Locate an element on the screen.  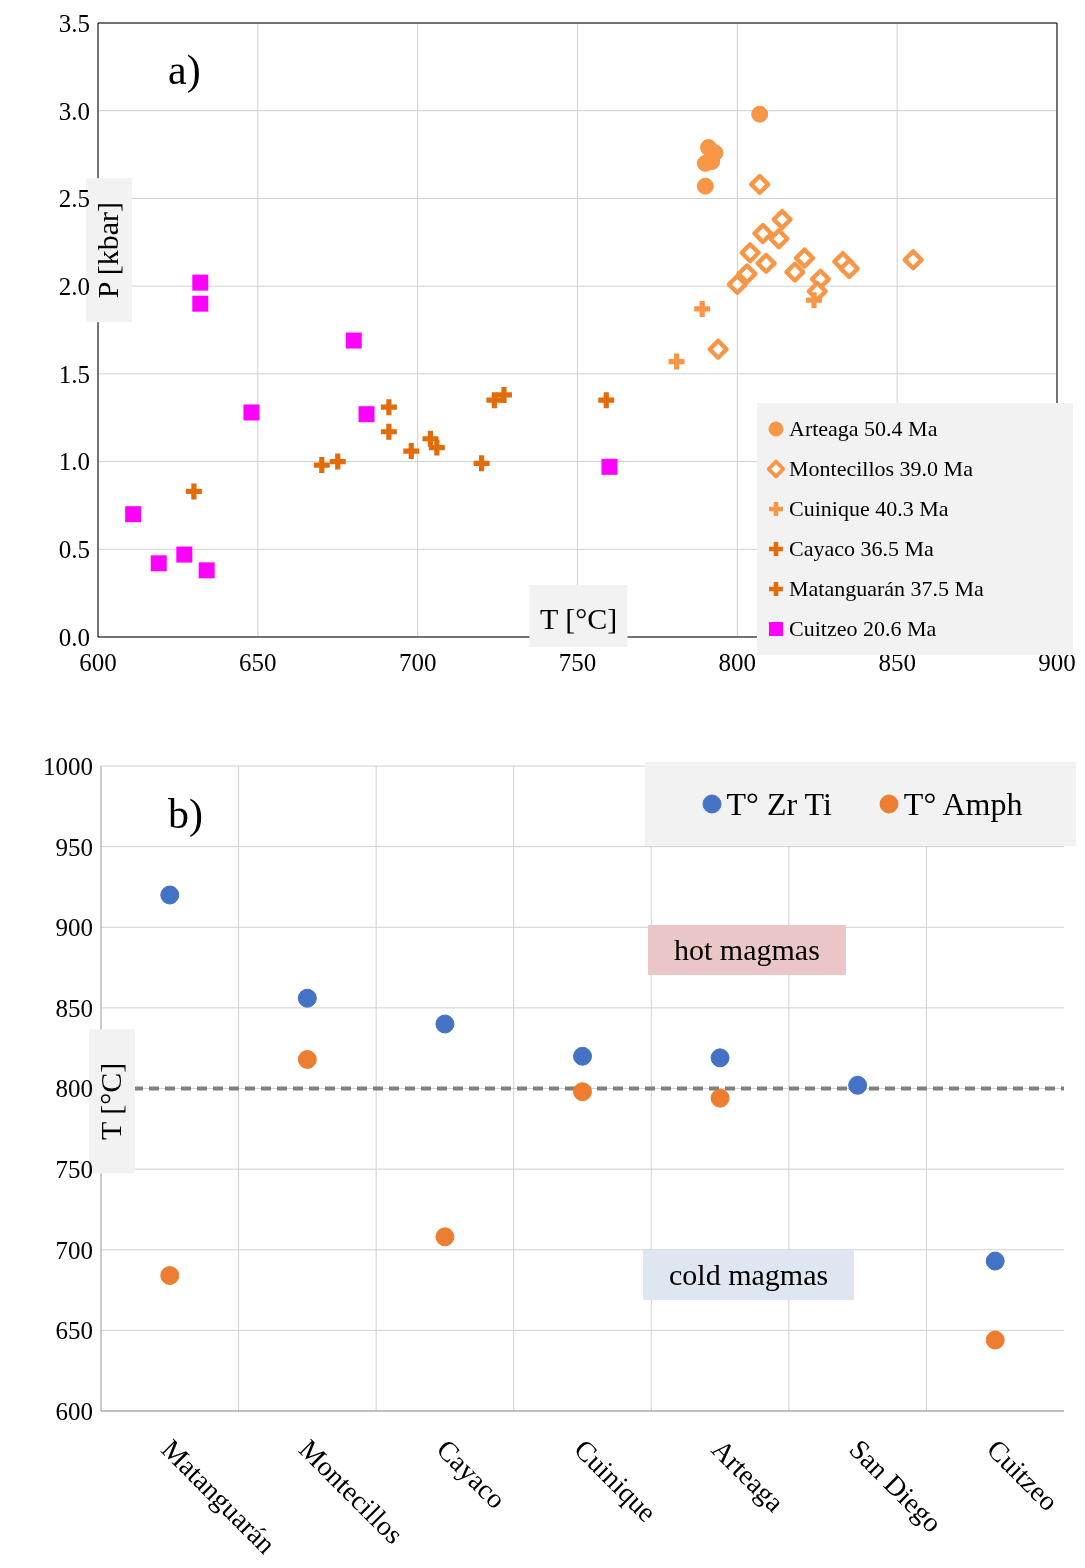
x-tick-label: 600 is located at coordinates (98, 662).